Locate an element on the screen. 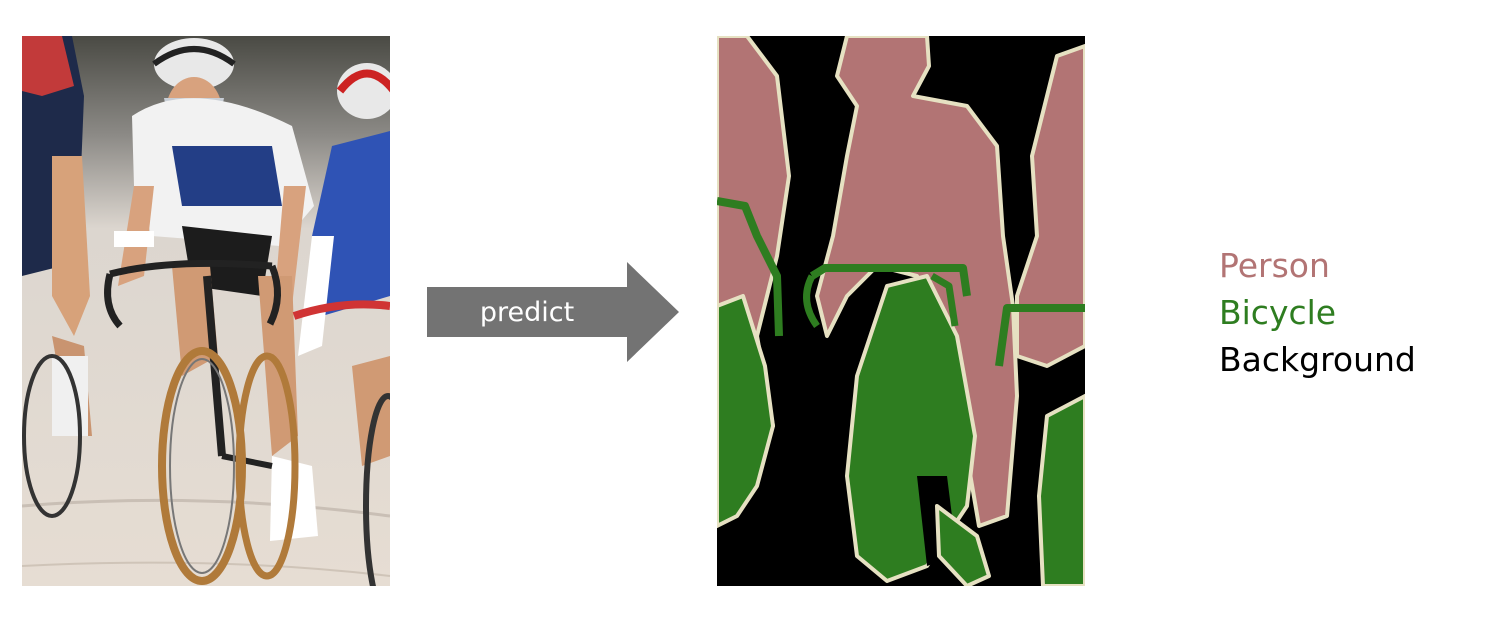 The height and width of the screenshot is (626, 1504). class-legend: Person Bicycle Background is located at coordinates (1317, 312).